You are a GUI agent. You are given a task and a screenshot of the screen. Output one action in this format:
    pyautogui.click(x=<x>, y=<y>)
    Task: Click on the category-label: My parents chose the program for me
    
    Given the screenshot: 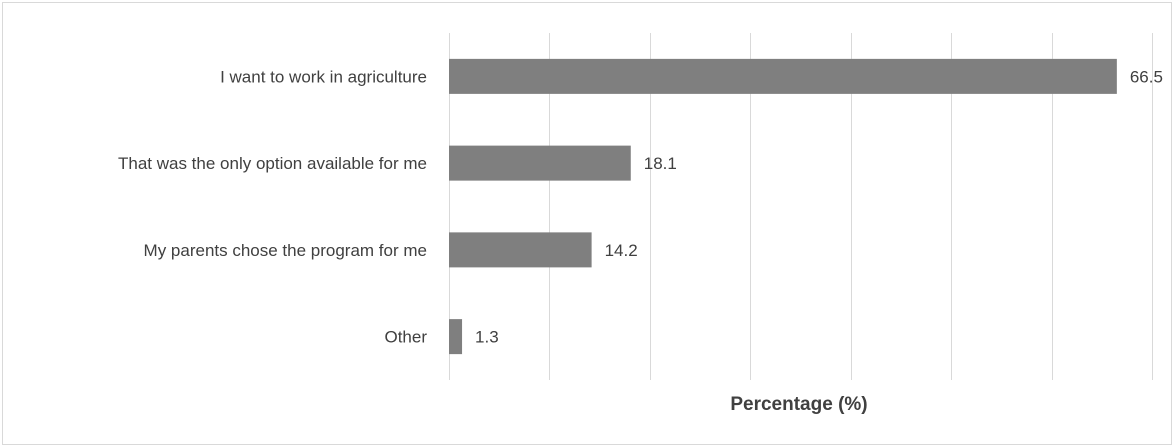 What is the action you would take?
    pyautogui.click(x=285, y=250)
    